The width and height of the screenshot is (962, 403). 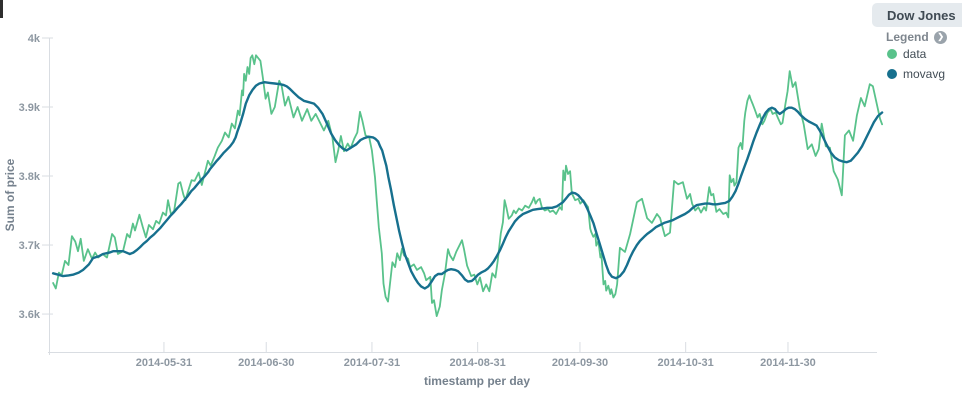 I want to click on x-tick-label: 2014-08-31, so click(x=478, y=363).